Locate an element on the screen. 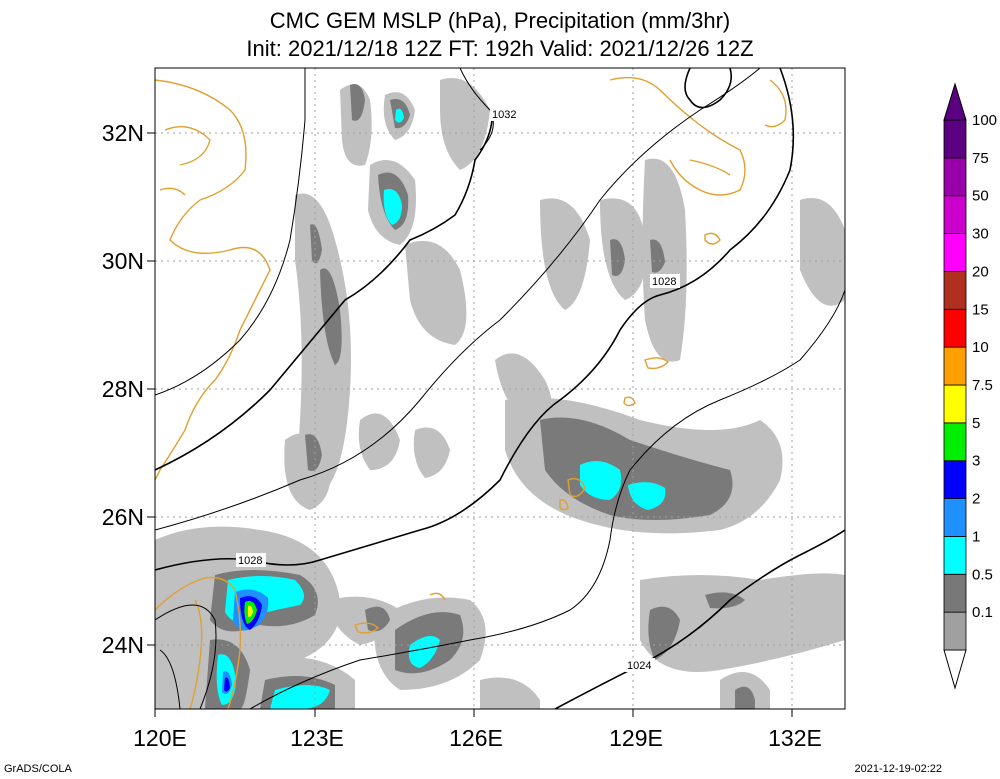  footer-right: 2021-12-19-02:22 is located at coordinates (898, 769).